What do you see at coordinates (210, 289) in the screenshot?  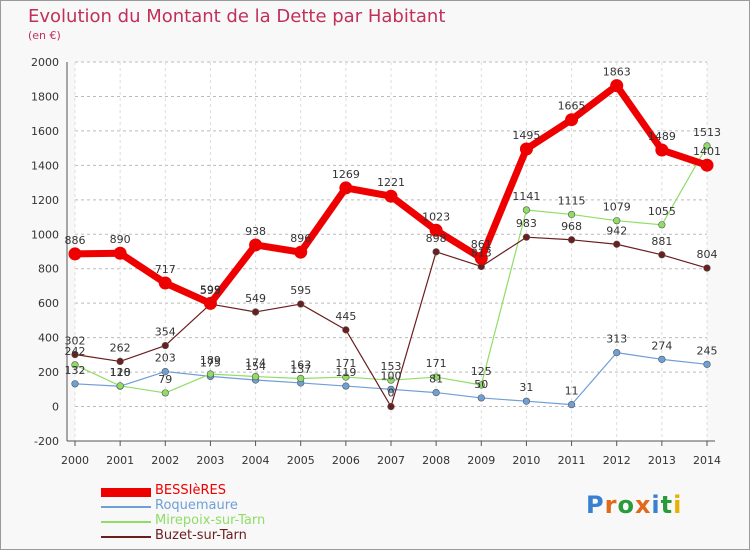 I see `data-label: 599` at bounding box center [210, 289].